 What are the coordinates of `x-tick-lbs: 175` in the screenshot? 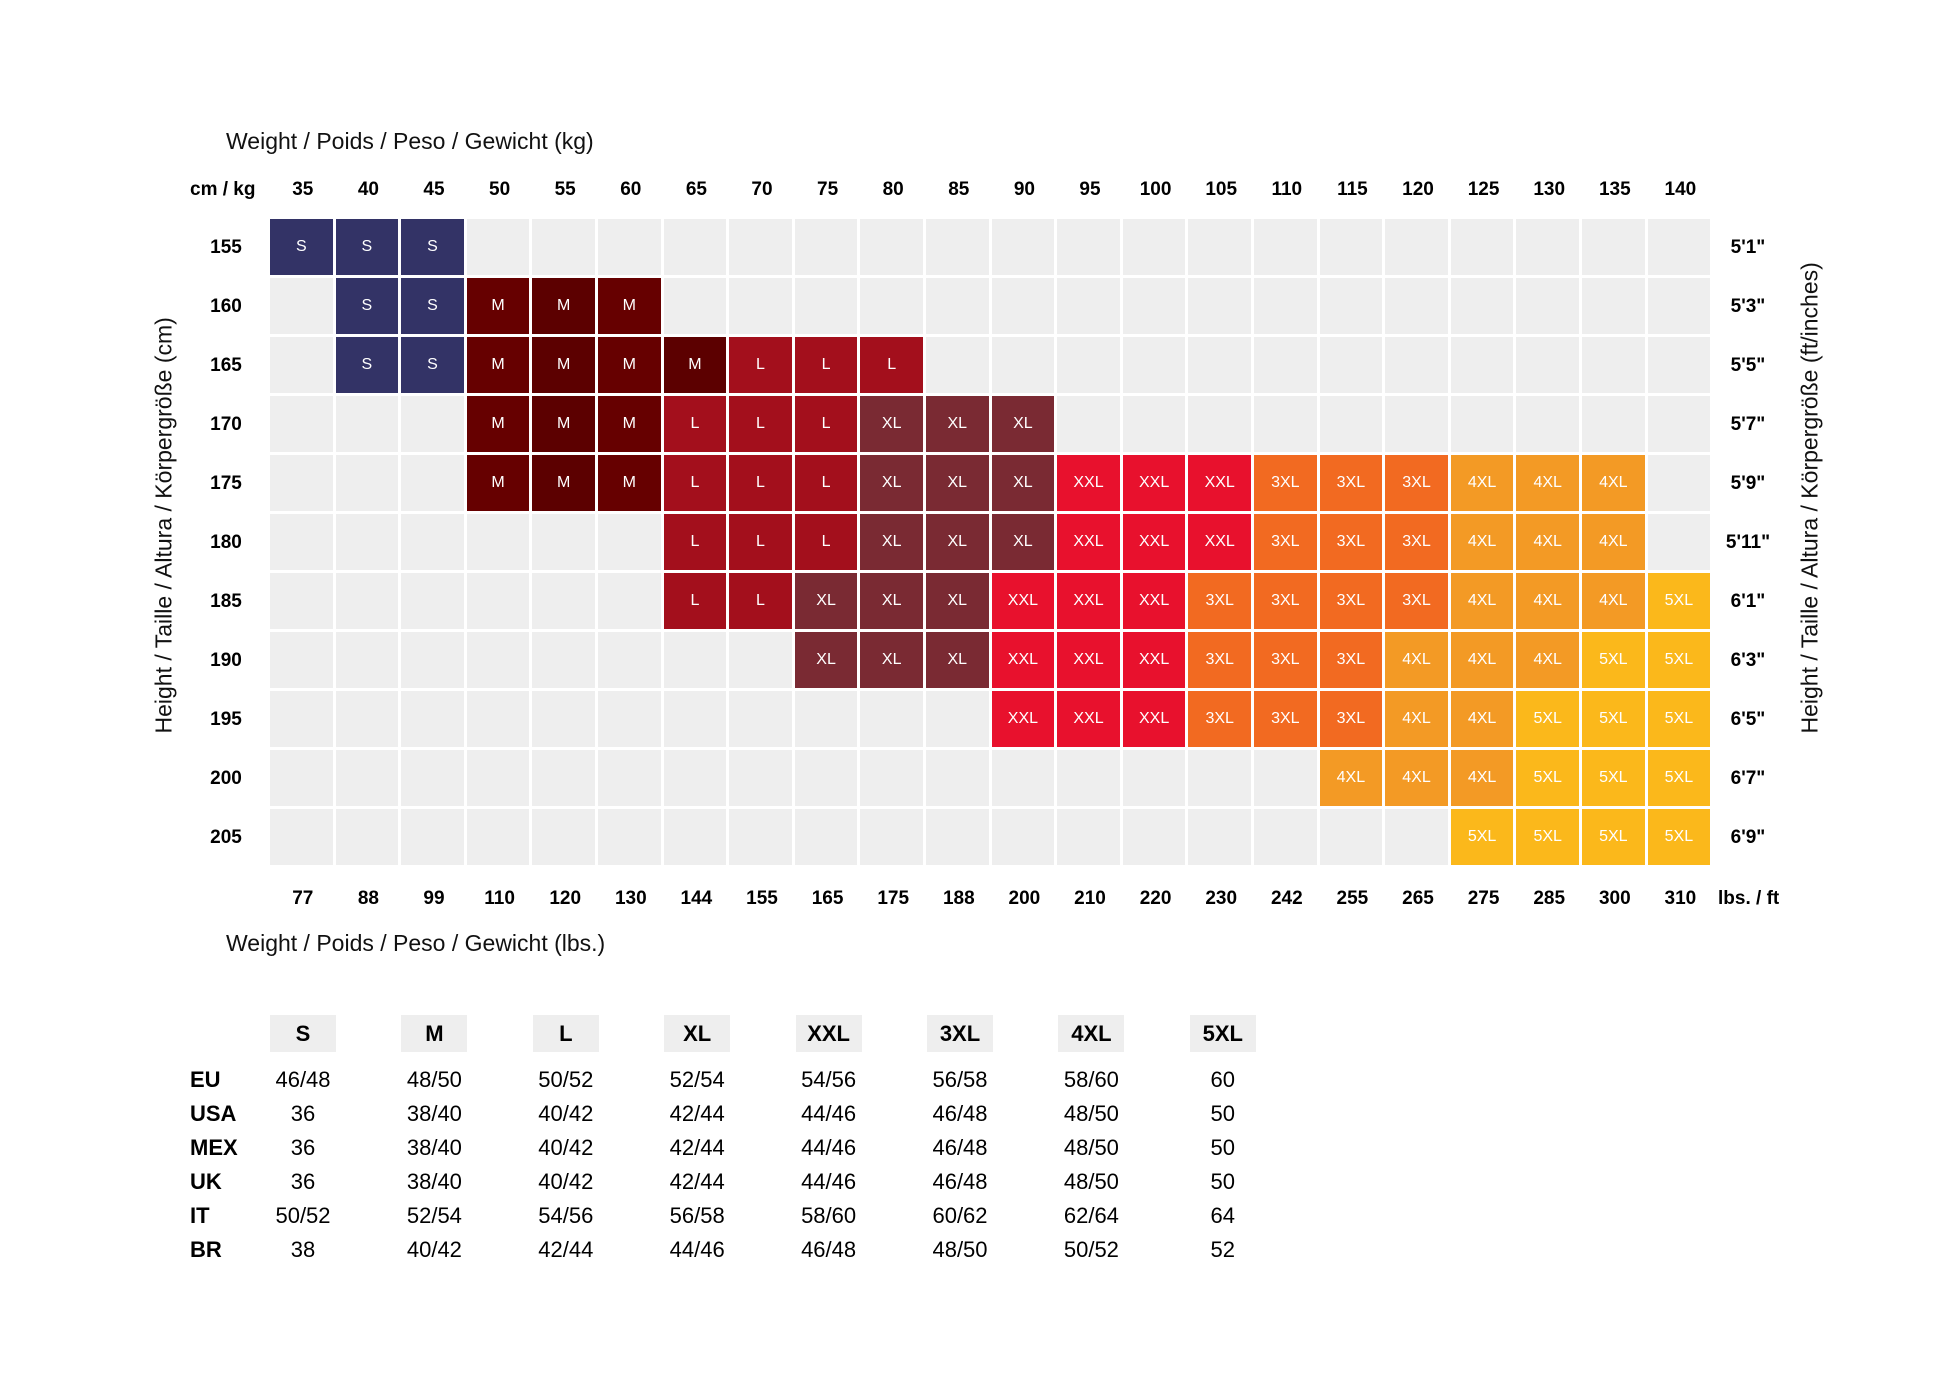 It's located at (893, 898).